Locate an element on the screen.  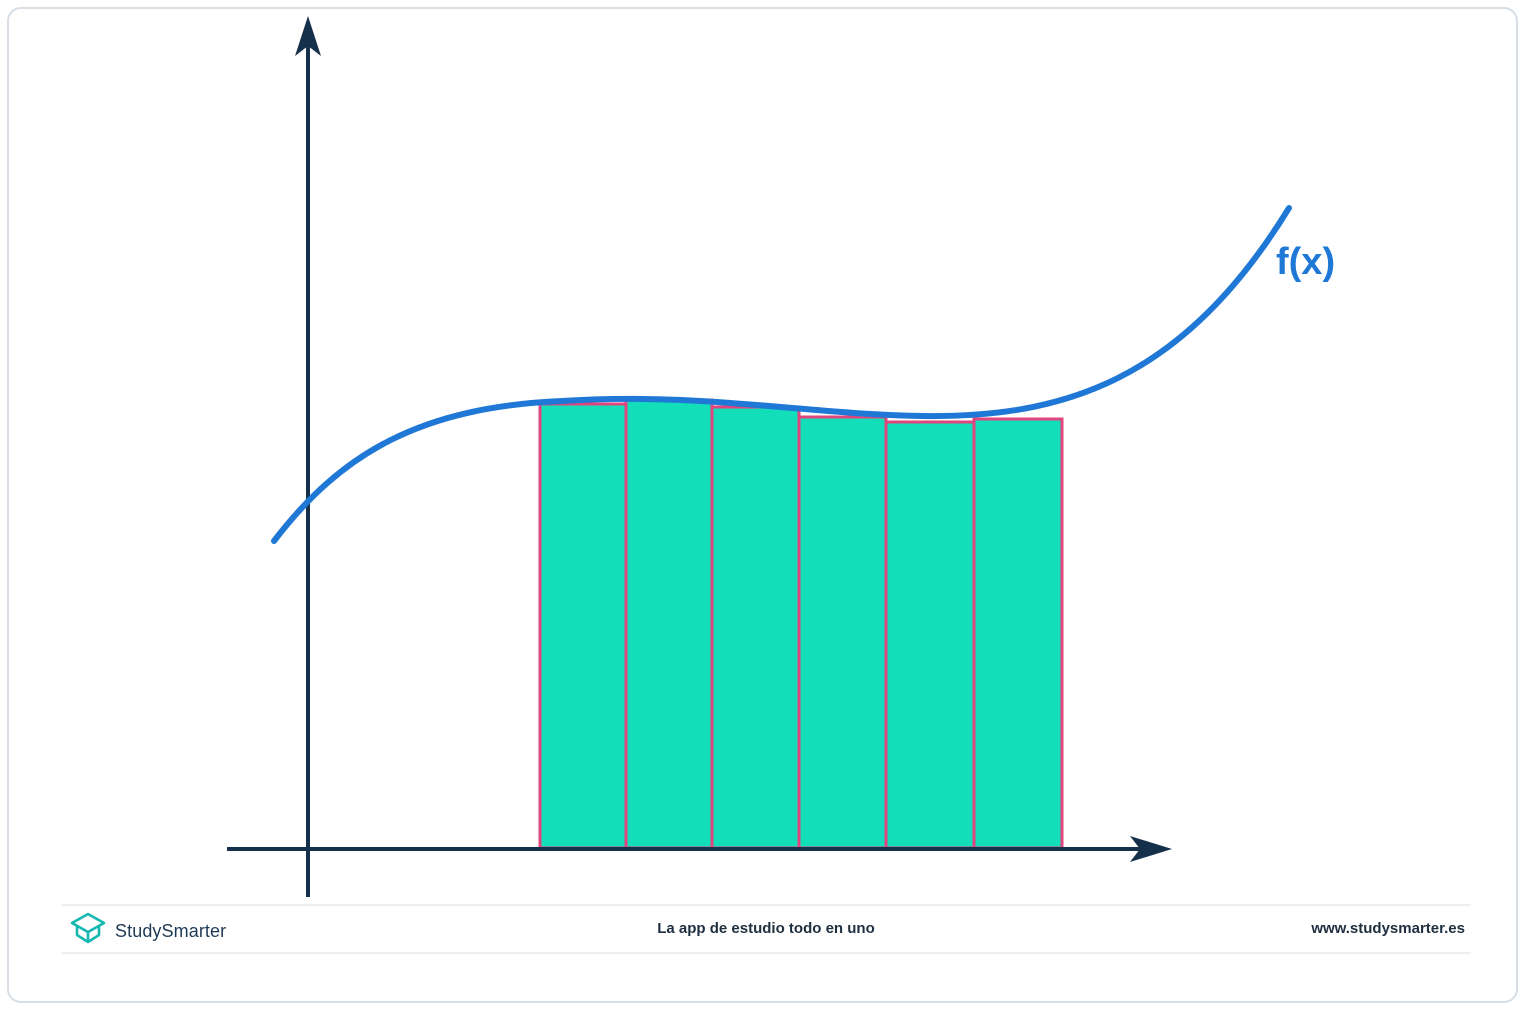
function-label: f(x) is located at coordinates (1305, 262).